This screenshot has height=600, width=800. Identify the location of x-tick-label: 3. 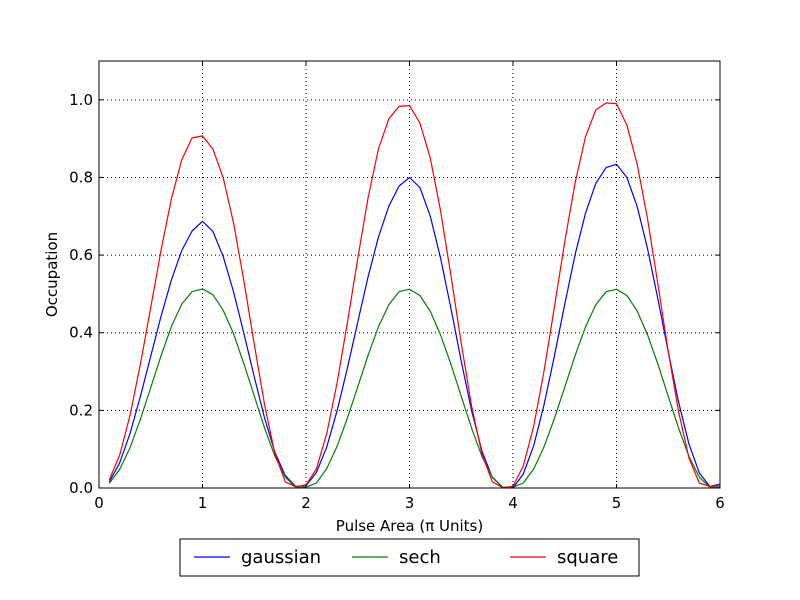
(410, 503).